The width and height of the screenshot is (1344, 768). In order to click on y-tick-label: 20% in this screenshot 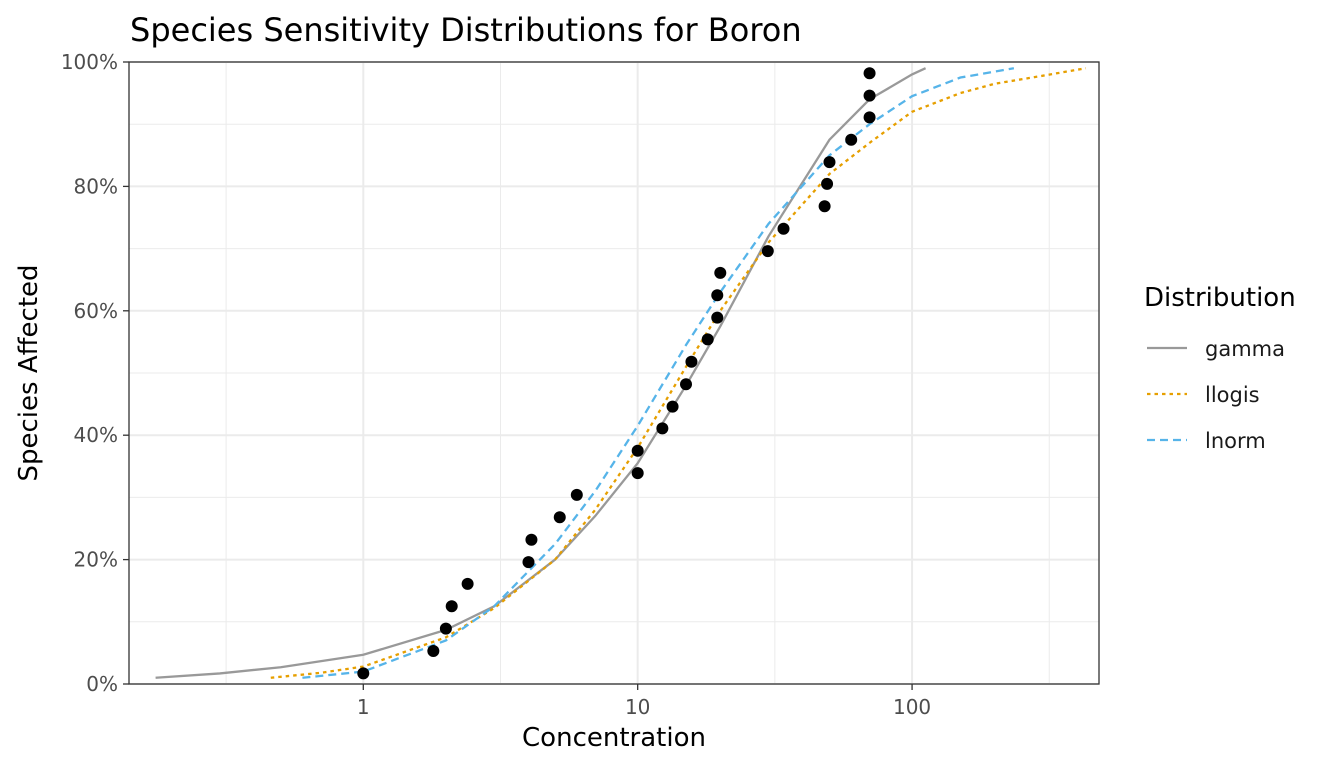, I will do `click(96, 560)`.